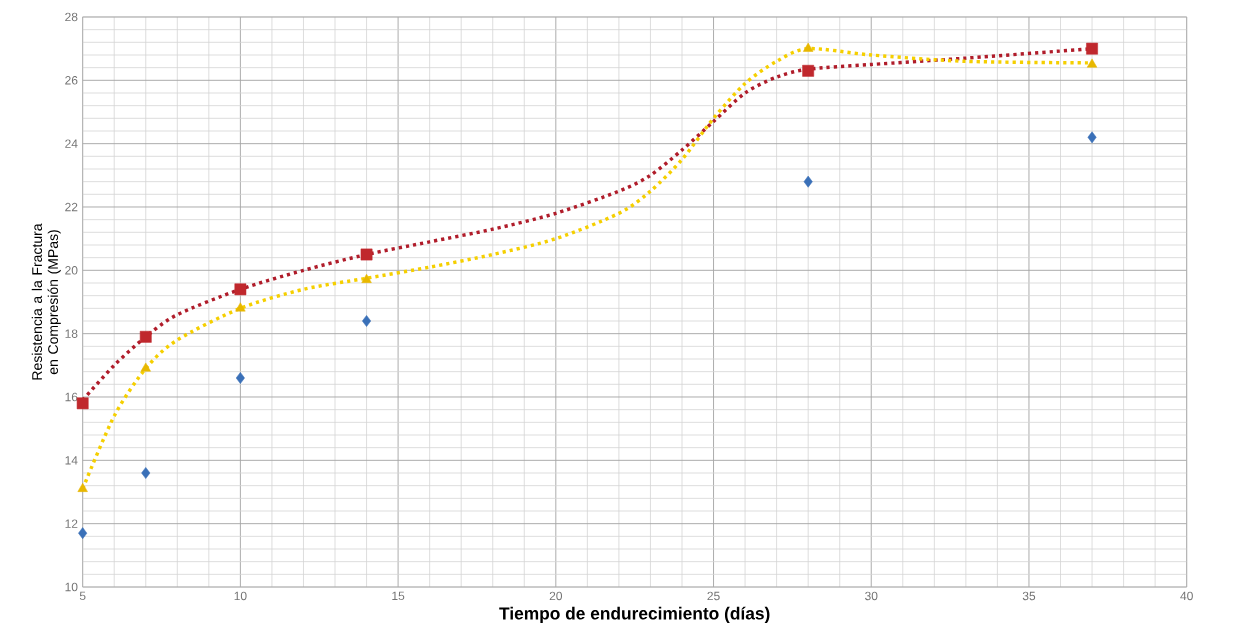 This screenshot has height=635, width=1252. I want to click on y-axis-title: Resistencia a la Fractura en Compresión (MPas), so click(46, 301).